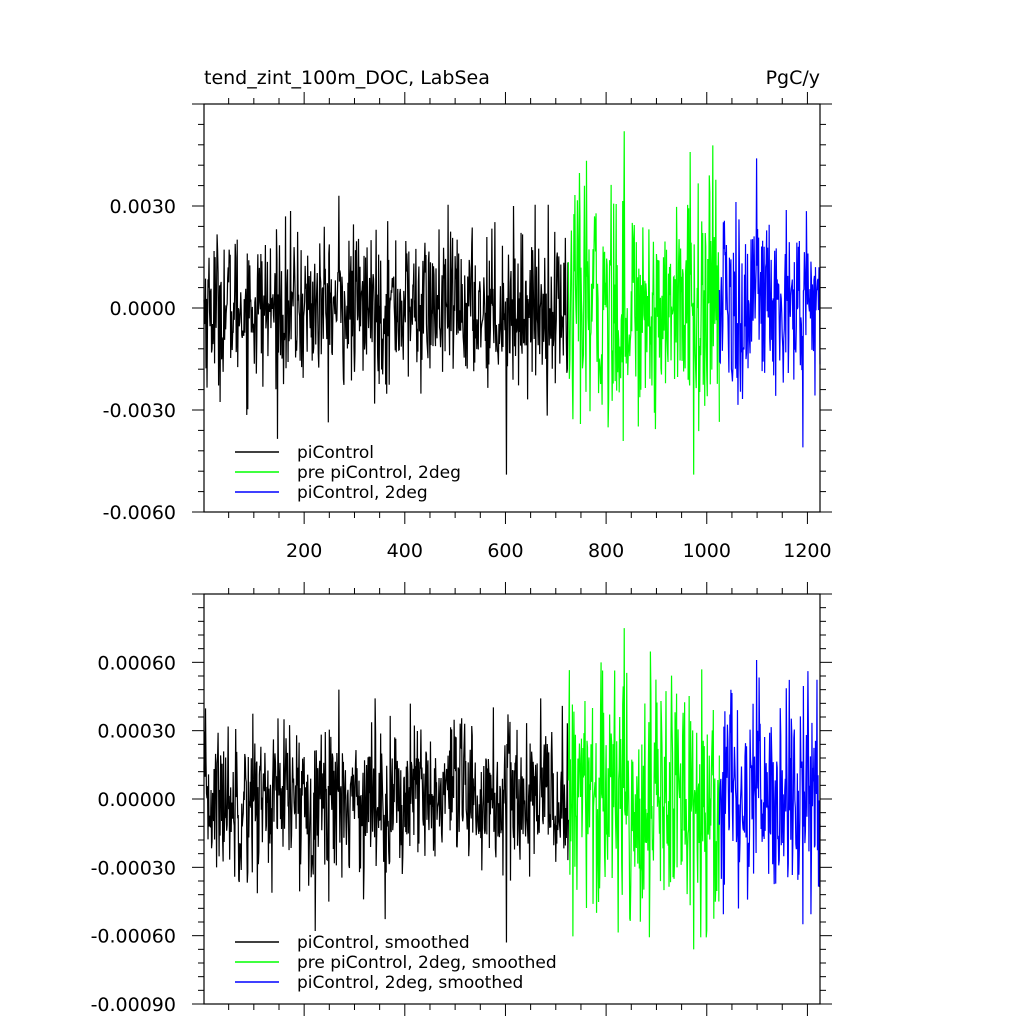 Image resolution: width=1024 pixels, height=1024 pixels. I want to click on y-tick-label: 0.00030, so click(136, 732).